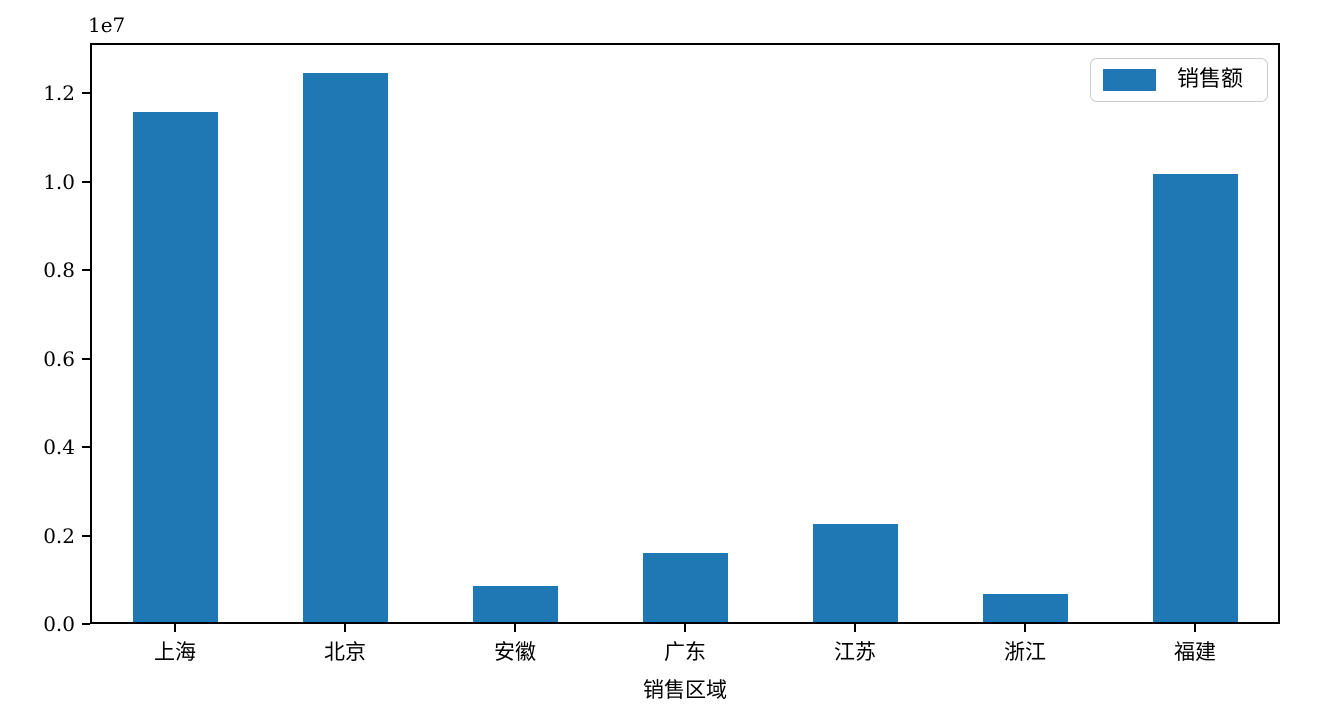  Describe the element at coordinates (175, 367) in the screenshot. I see `bar-上海` at that location.